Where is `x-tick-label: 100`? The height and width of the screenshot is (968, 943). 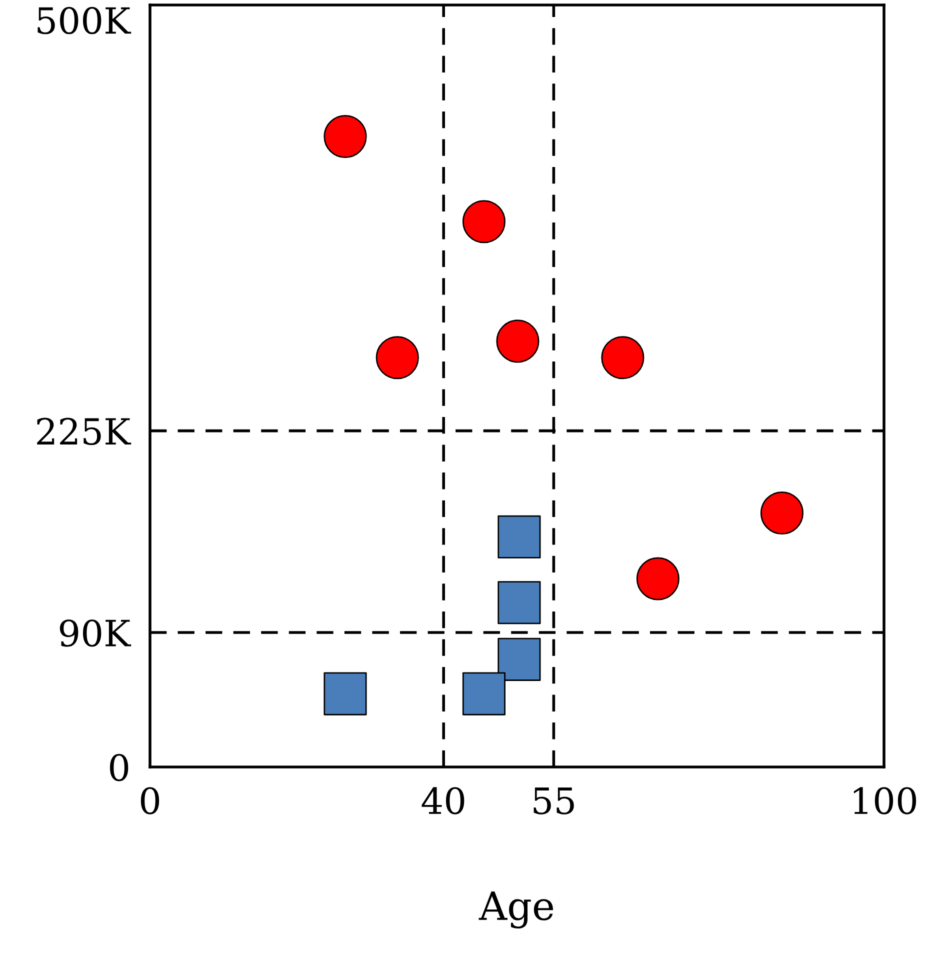 x-tick-label: 100 is located at coordinates (885, 800).